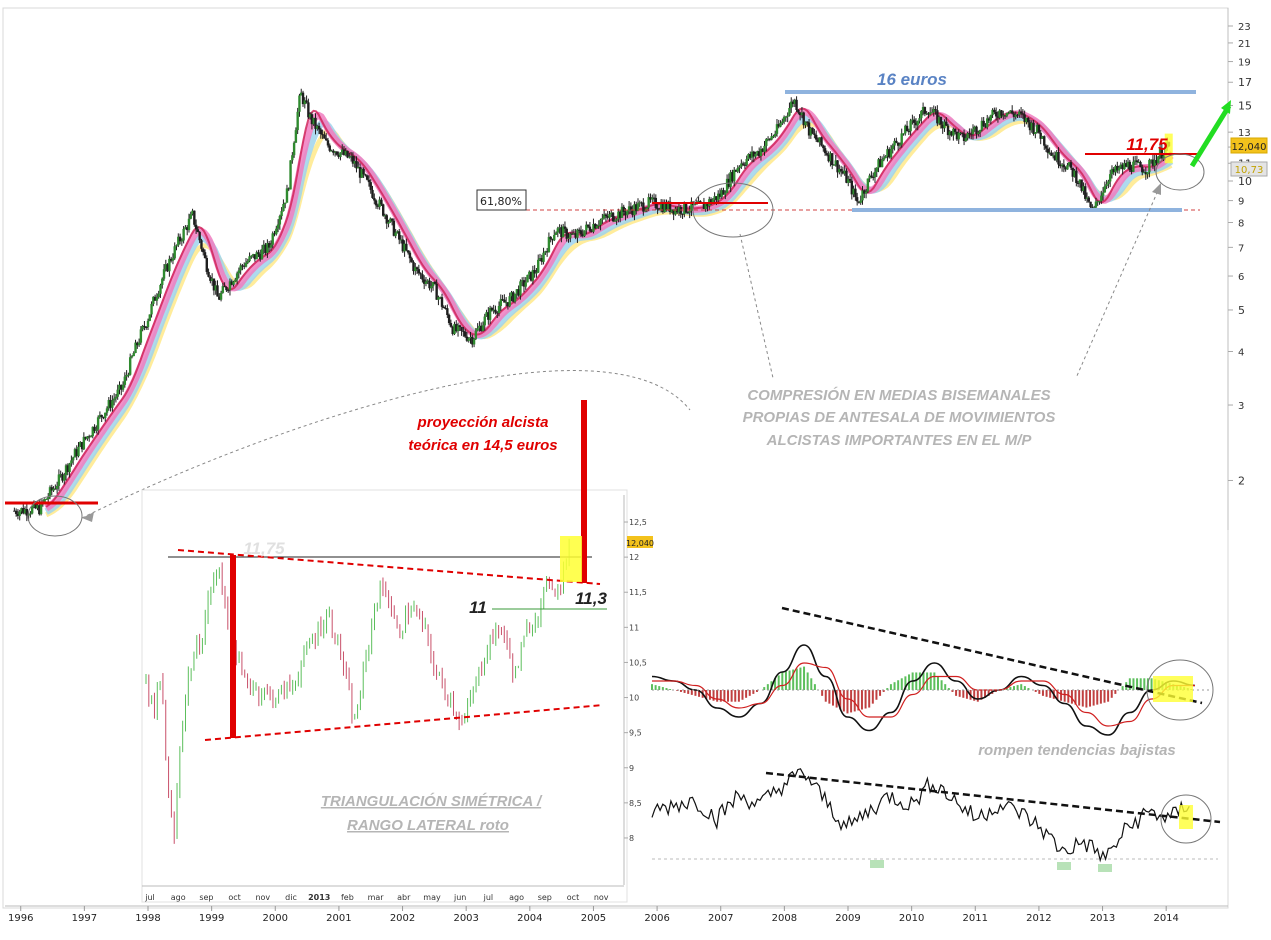 The height and width of the screenshot is (940, 1271). What do you see at coordinates (877, 864) in the screenshot?
I see `rsi-oversold-fill` at bounding box center [877, 864].